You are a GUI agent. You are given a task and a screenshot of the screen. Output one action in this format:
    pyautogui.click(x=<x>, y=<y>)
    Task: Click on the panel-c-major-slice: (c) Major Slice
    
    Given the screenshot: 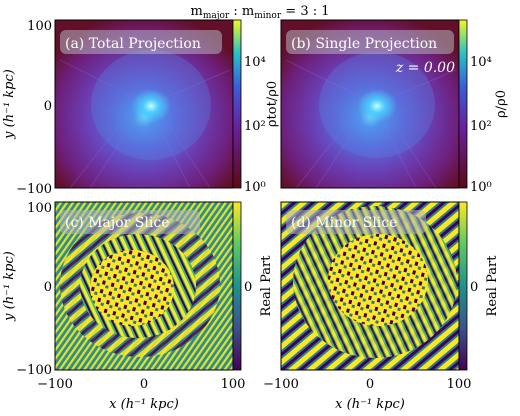 What is the action you would take?
    pyautogui.click(x=144, y=286)
    